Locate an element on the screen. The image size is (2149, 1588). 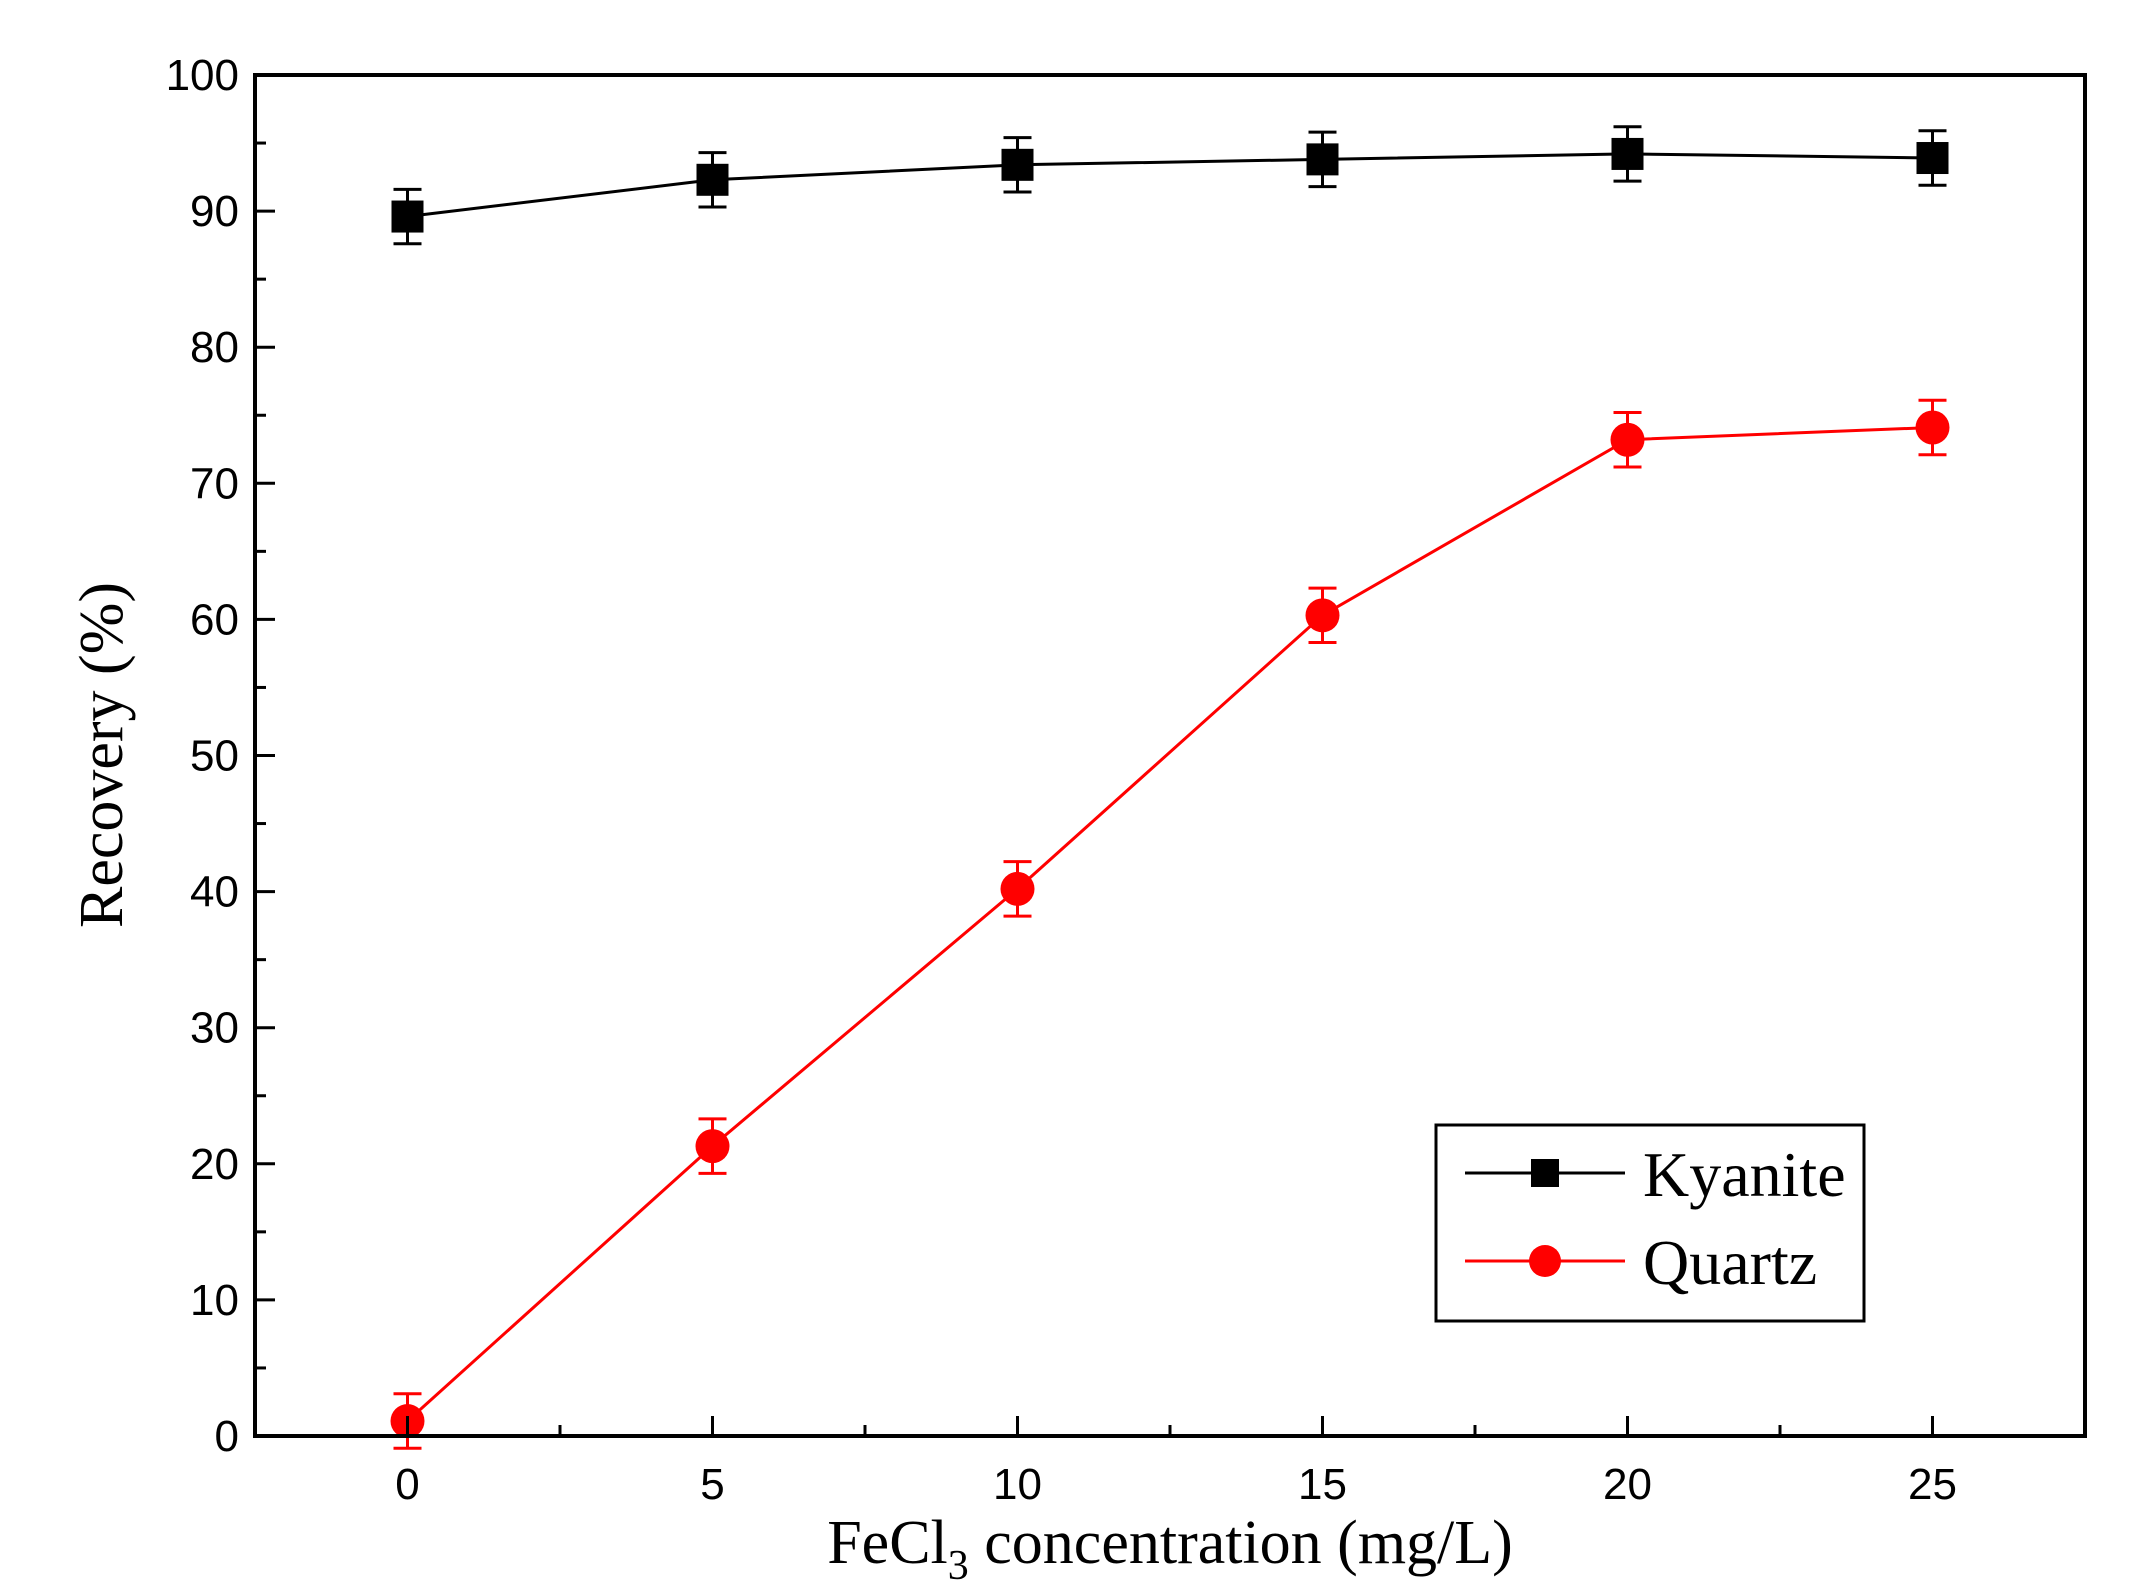
x-tick-label: 15 is located at coordinates (1322, 1484).